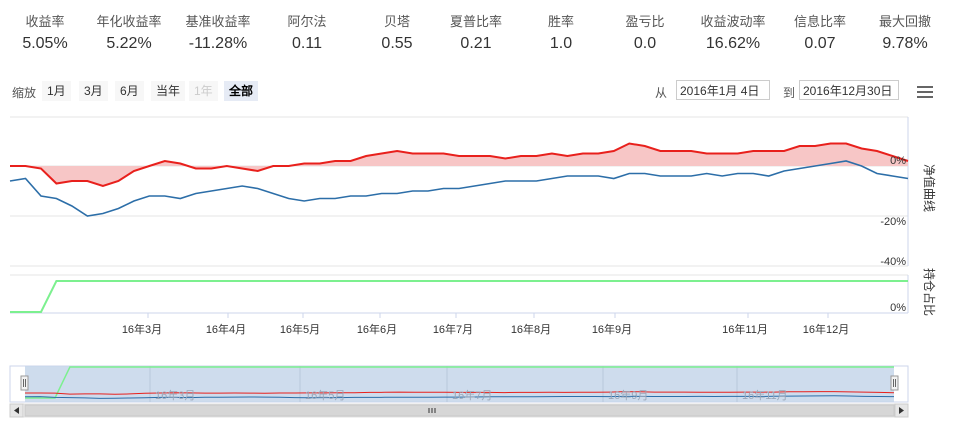 Image resolution: width=971 pixels, height=422 pixels. Describe the element at coordinates (325, 395) in the screenshot. I see `navigator-tick: 16年5月` at that location.